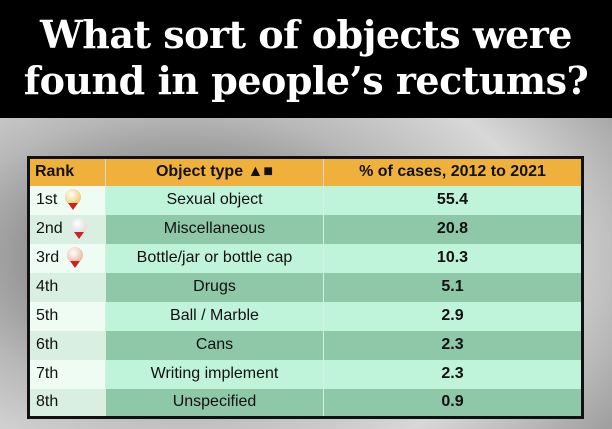  What do you see at coordinates (453, 171) in the screenshot?
I see `header-percent: % of cases, 2012 to 2021` at bounding box center [453, 171].